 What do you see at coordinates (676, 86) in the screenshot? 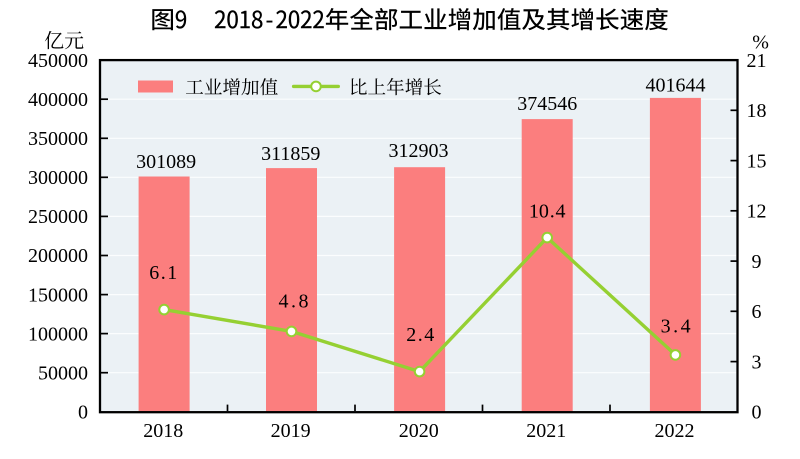
I see `svg-text: 401644` at bounding box center [676, 86].